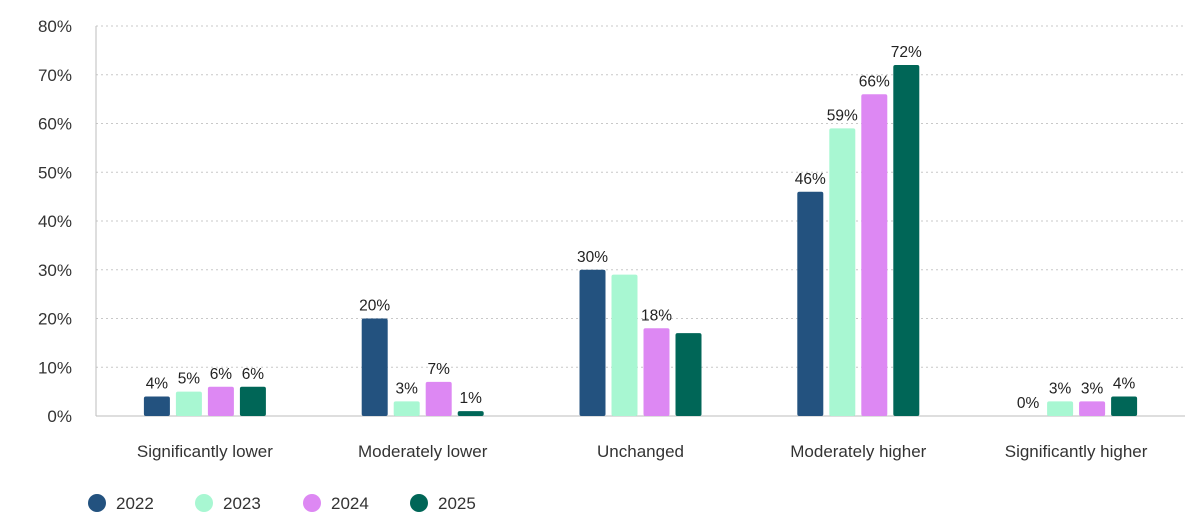  Describe the element at coordinates (350, 503) in the screenshot. I see `legend-label-2024: 2024` at that location.